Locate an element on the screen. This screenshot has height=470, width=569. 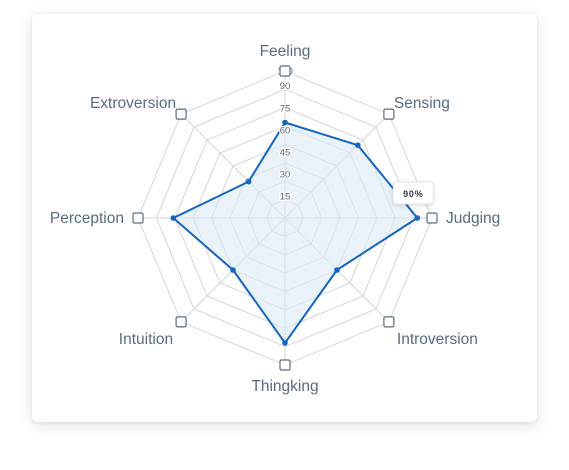
tooltip-box is located at coordinates (413, 193).